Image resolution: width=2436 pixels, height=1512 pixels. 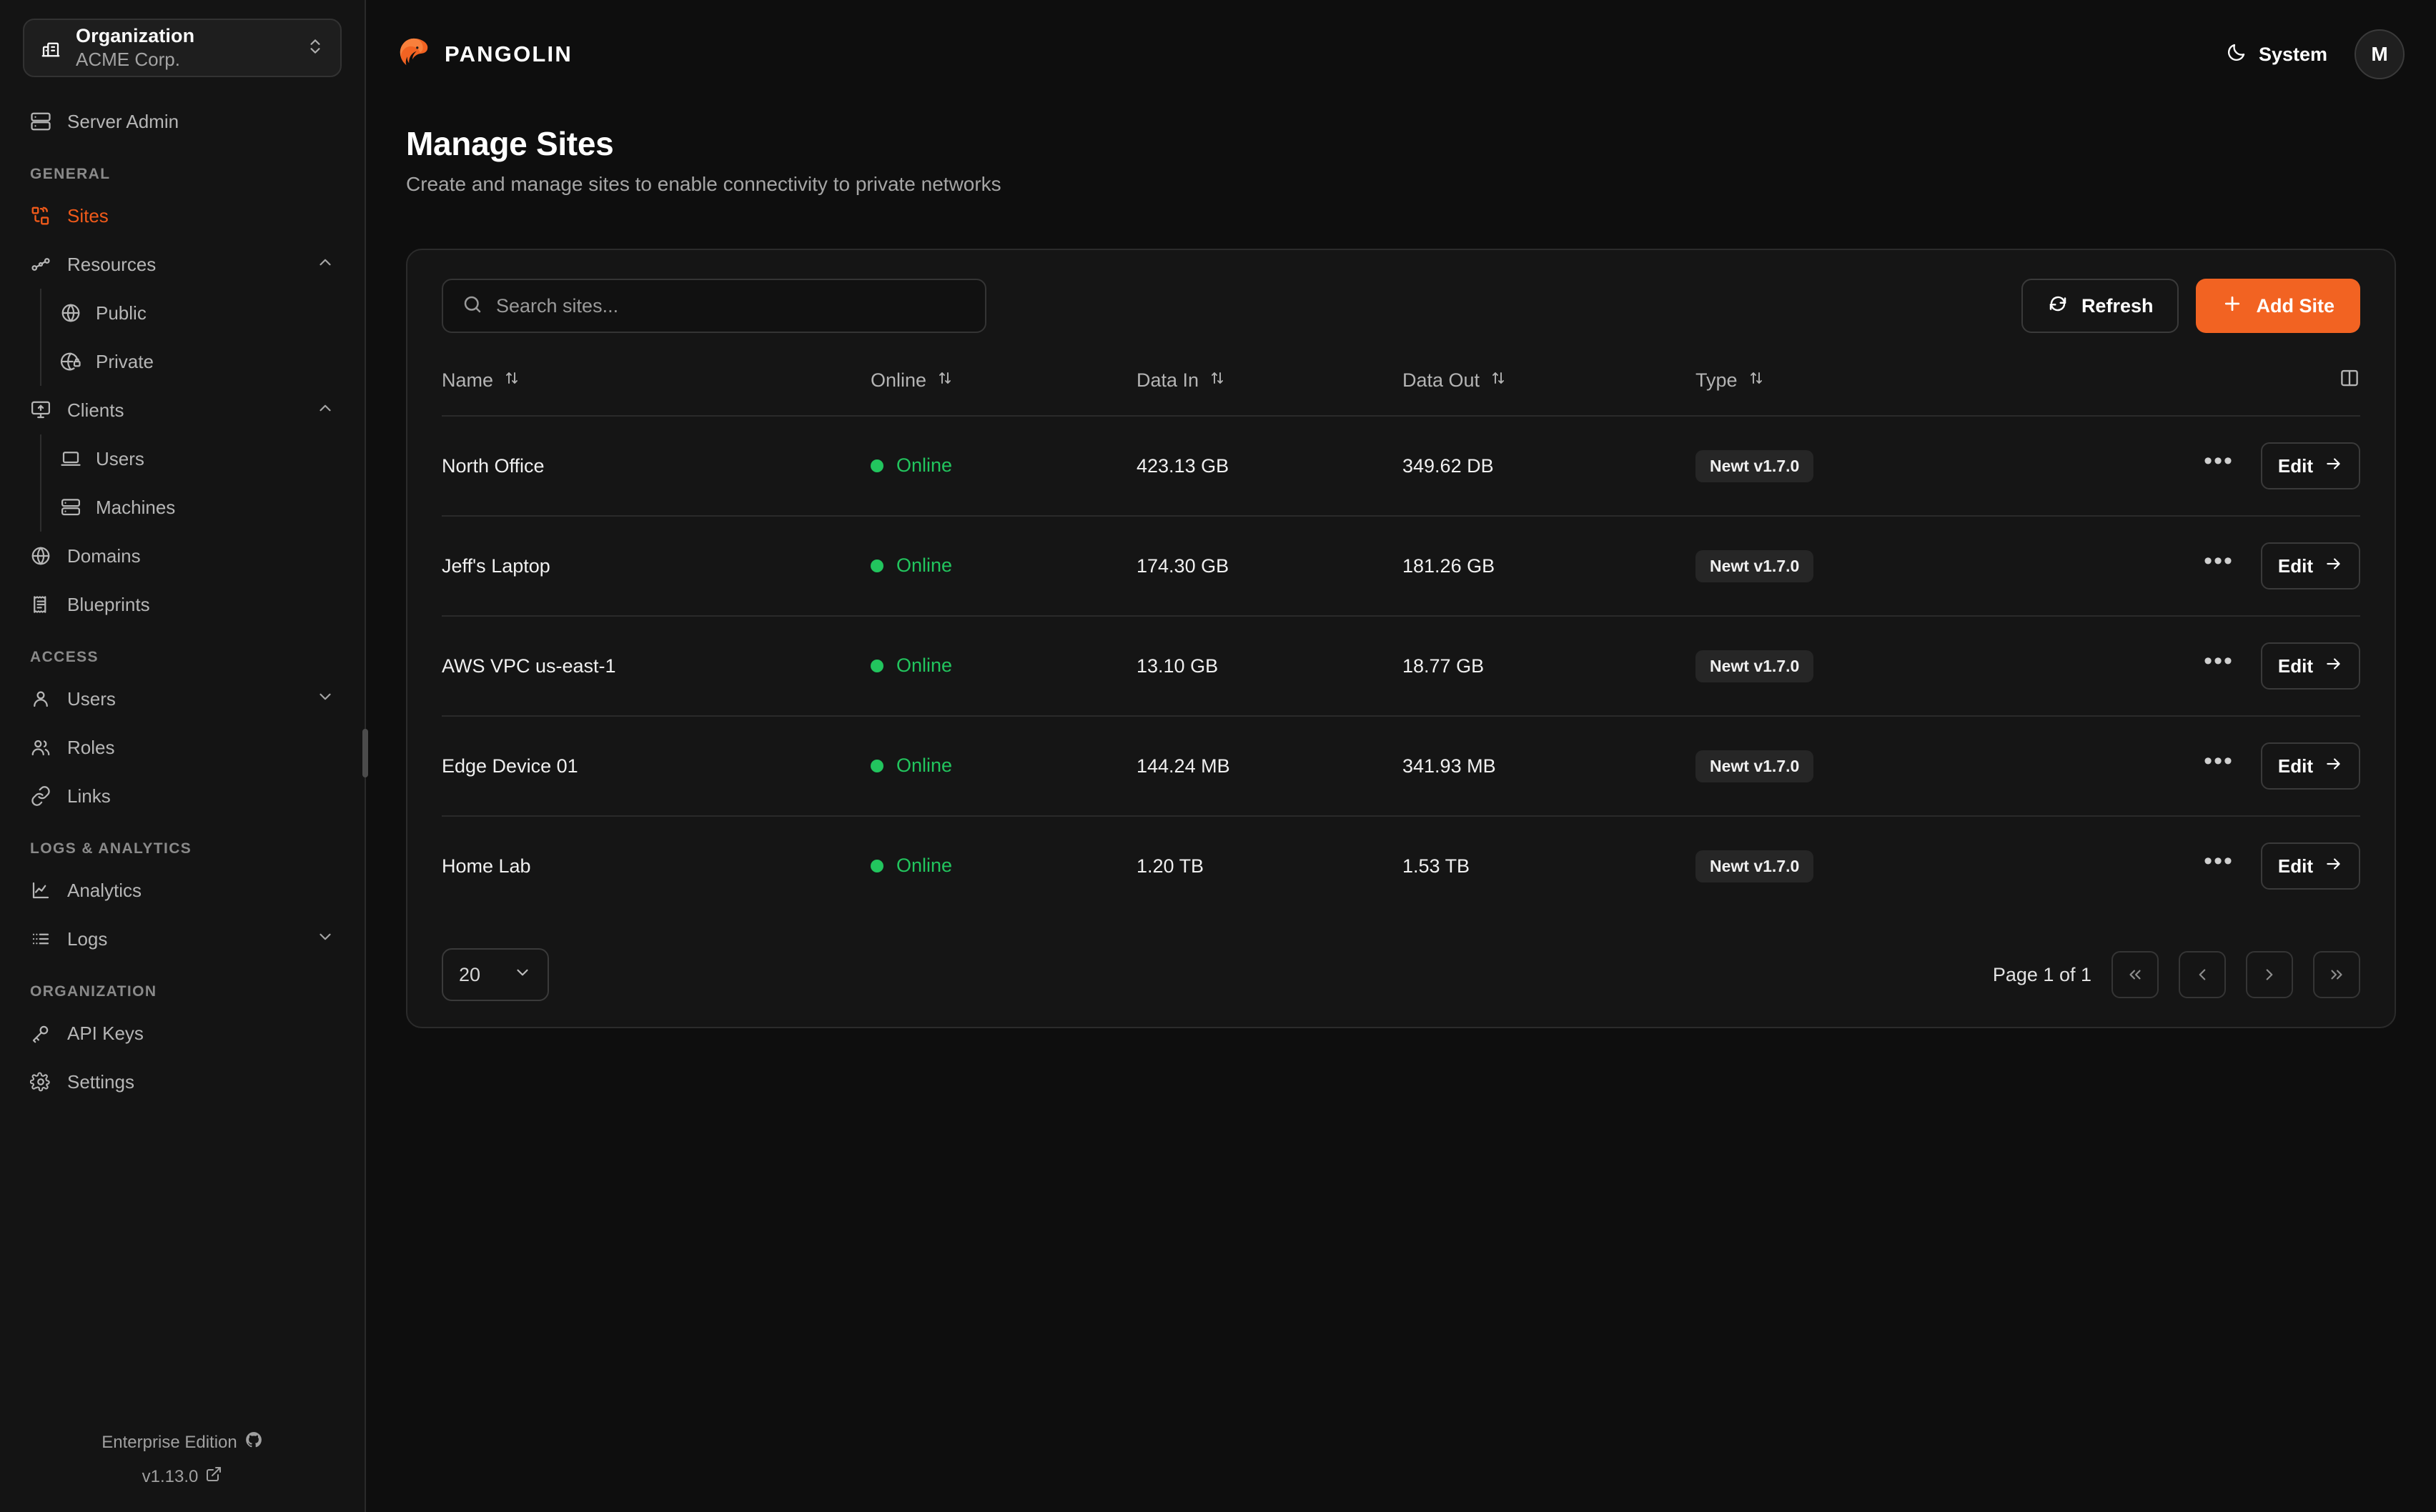 I want to click on chart-line-icon, so click(x=40, y=891).